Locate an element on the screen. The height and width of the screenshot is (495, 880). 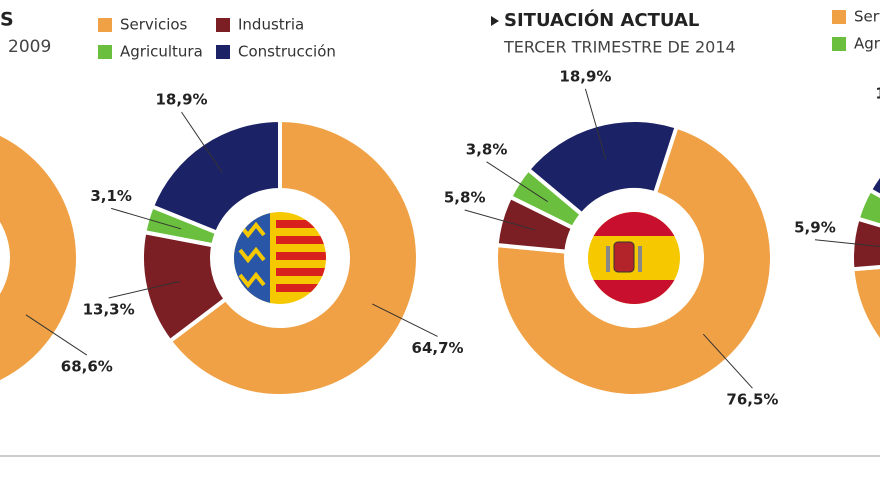
value-label: 76,5% is located at coordinates (752, 400).